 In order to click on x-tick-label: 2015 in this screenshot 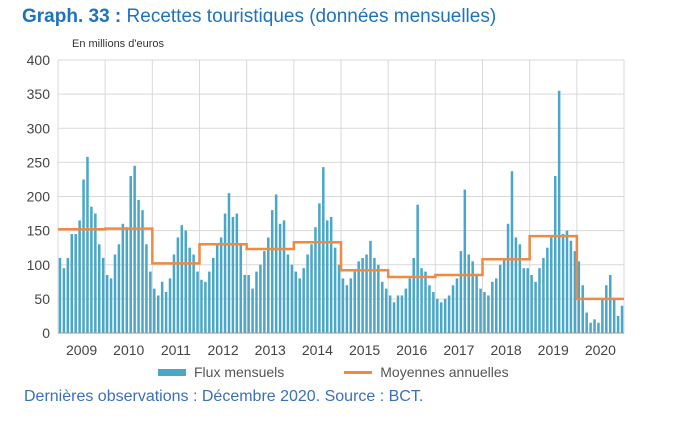, I will do `click(364, 350)`.